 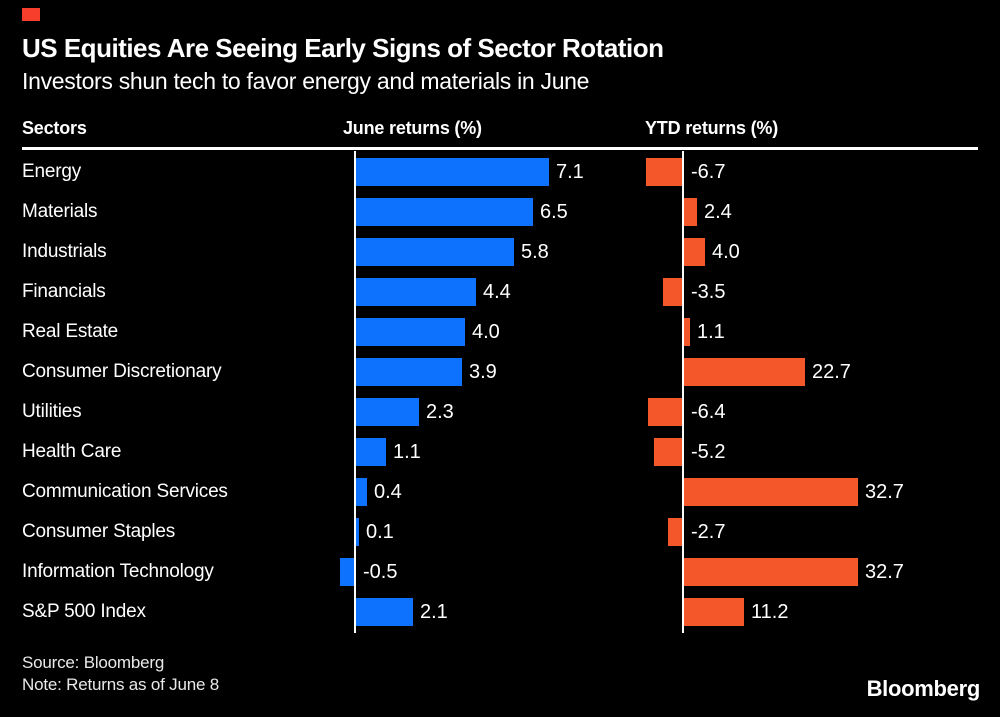 What do you see at coordinates (64, 291) in the screenshot?
I see `sector-label: Financials` at bounding box center [64, 291].